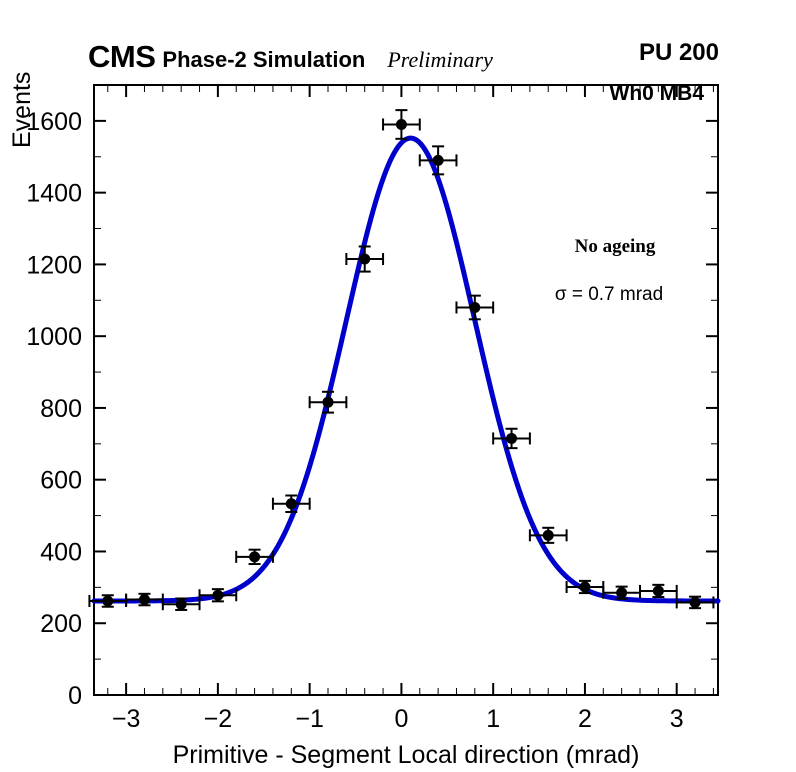 Image resolution: width=796 pixels, height=772 pixels. What do you see at coordinates (264, 59) in the screenshot?
I see `cms-subtitle: Phase-2 Simulation` at bounding box center [264, 59].